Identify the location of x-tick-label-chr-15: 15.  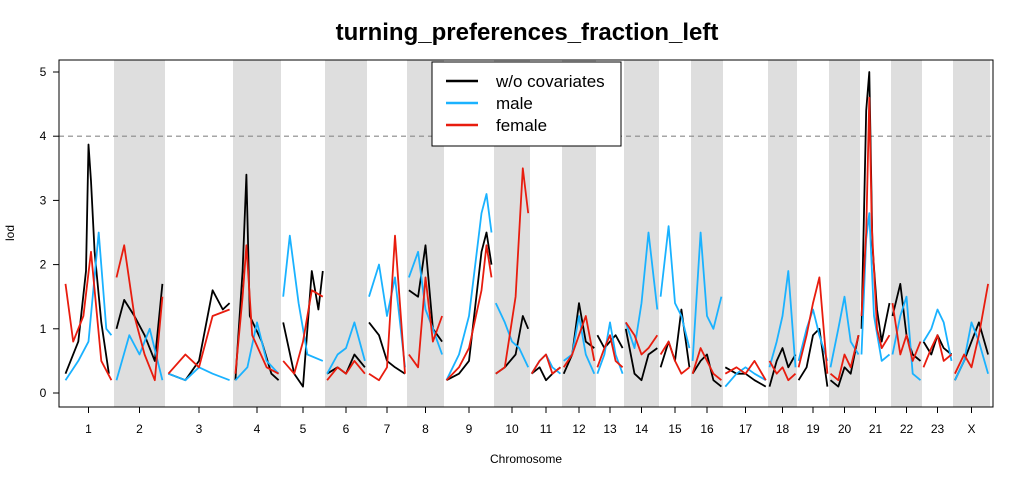
(675, 429).